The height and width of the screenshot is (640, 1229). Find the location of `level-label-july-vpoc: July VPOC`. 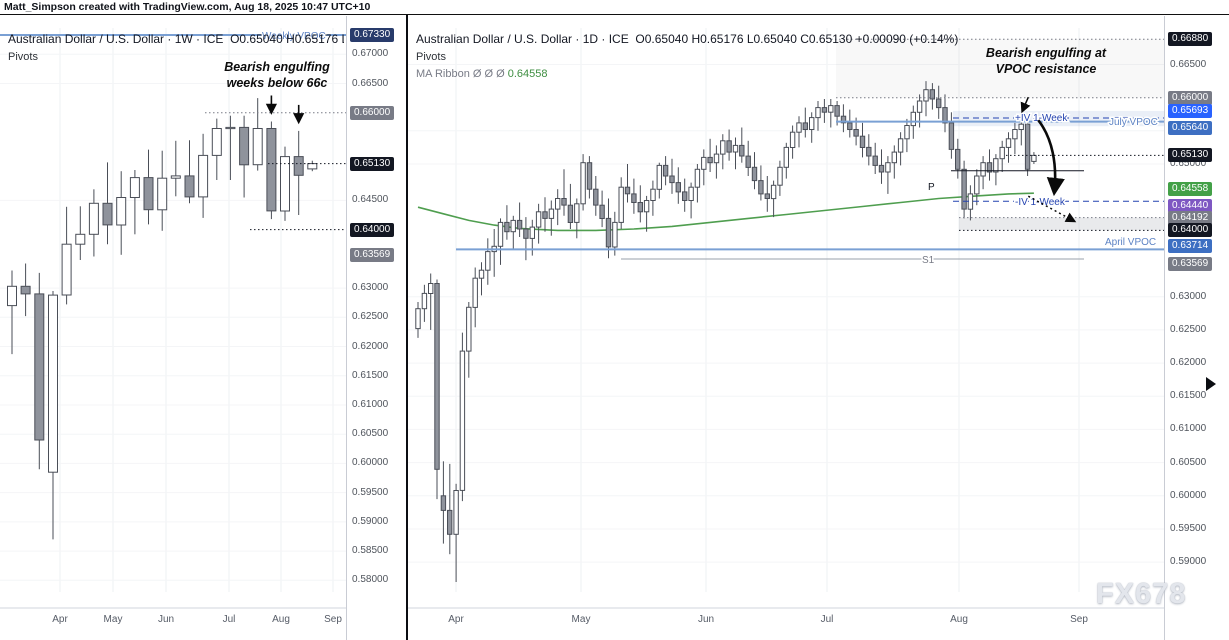

level-label-july-vpoc: July VPOC is located at coordinates (1133, 122).